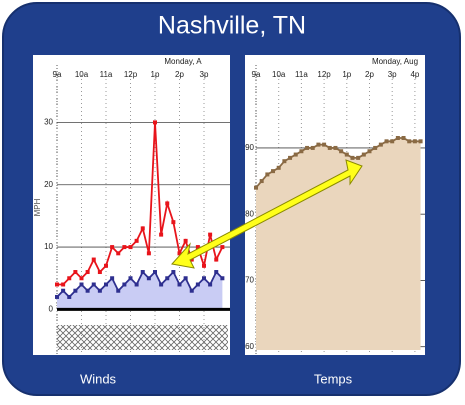  I want to click on y-tick-label: 10, so click(48, 246).